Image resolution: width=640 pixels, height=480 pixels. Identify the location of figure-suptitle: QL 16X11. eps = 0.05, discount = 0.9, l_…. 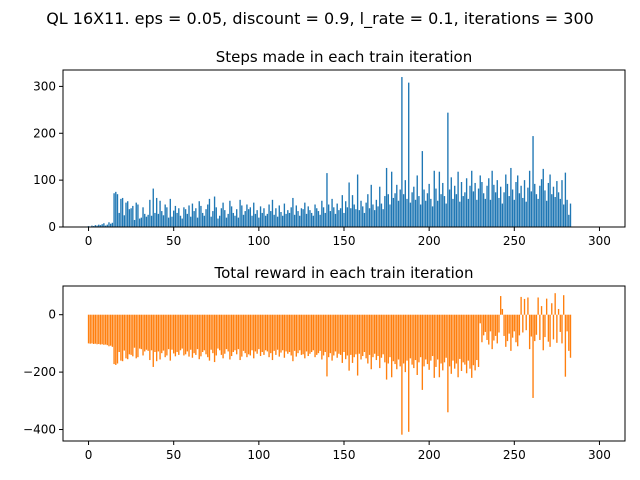
(320, 19).